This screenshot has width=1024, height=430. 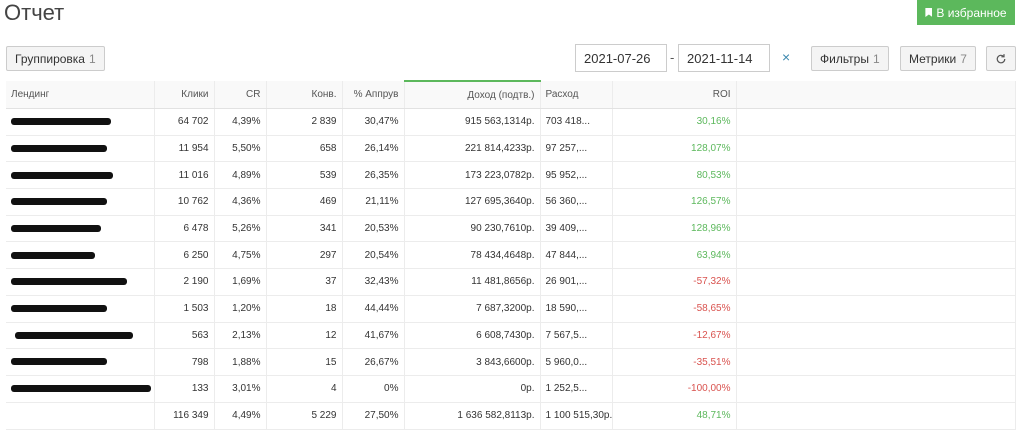 What do you see at coordinates (304, 415) in the screenshot?
I see `conversions-cell: 5 229` at bounding box center [304, 415].